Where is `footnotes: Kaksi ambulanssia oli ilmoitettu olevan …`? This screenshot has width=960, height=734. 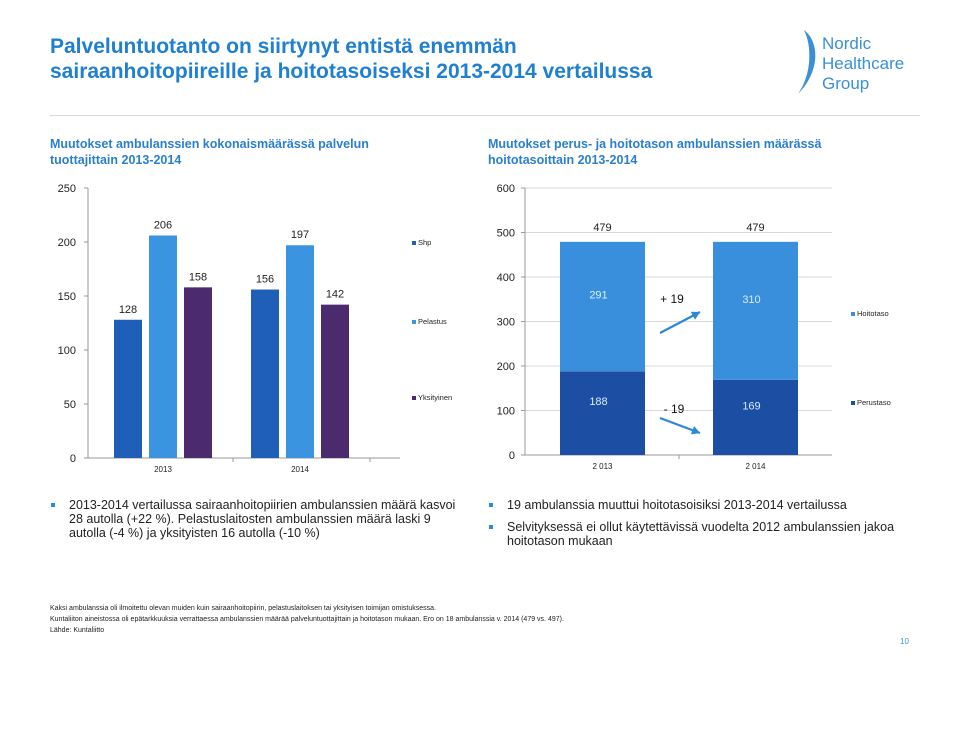
footnotes: Kaksi ambulanssia oli ilmoitettu olevan … is located at coordinates (307, 619).